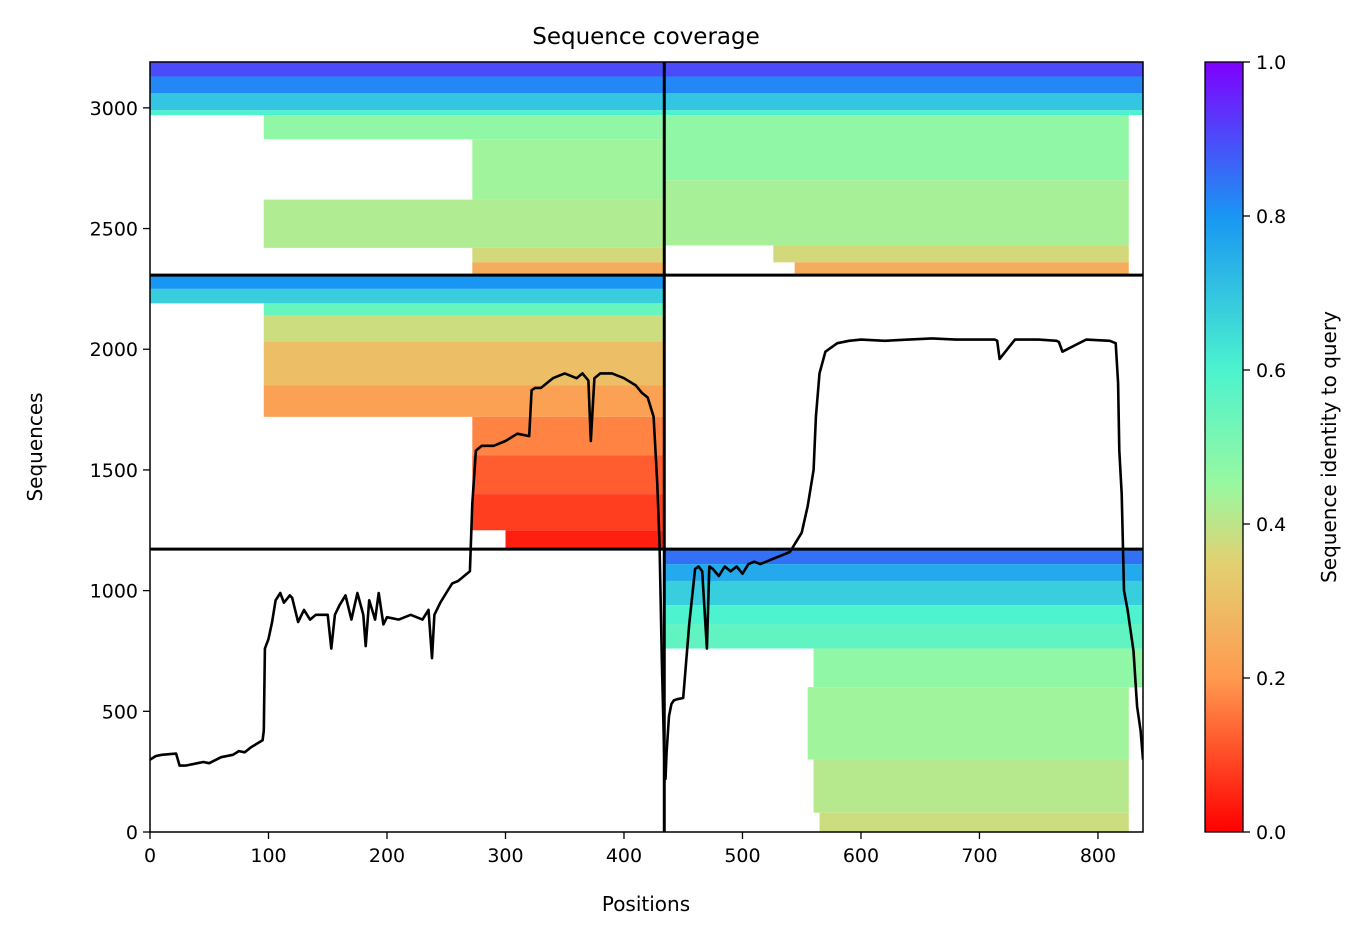 The width and height of the screenshot is (1364, 939). Describe the element at coordinates (1271, 63) in the screenshot. I see `colorbar-tick-label: 1.0` at that location.